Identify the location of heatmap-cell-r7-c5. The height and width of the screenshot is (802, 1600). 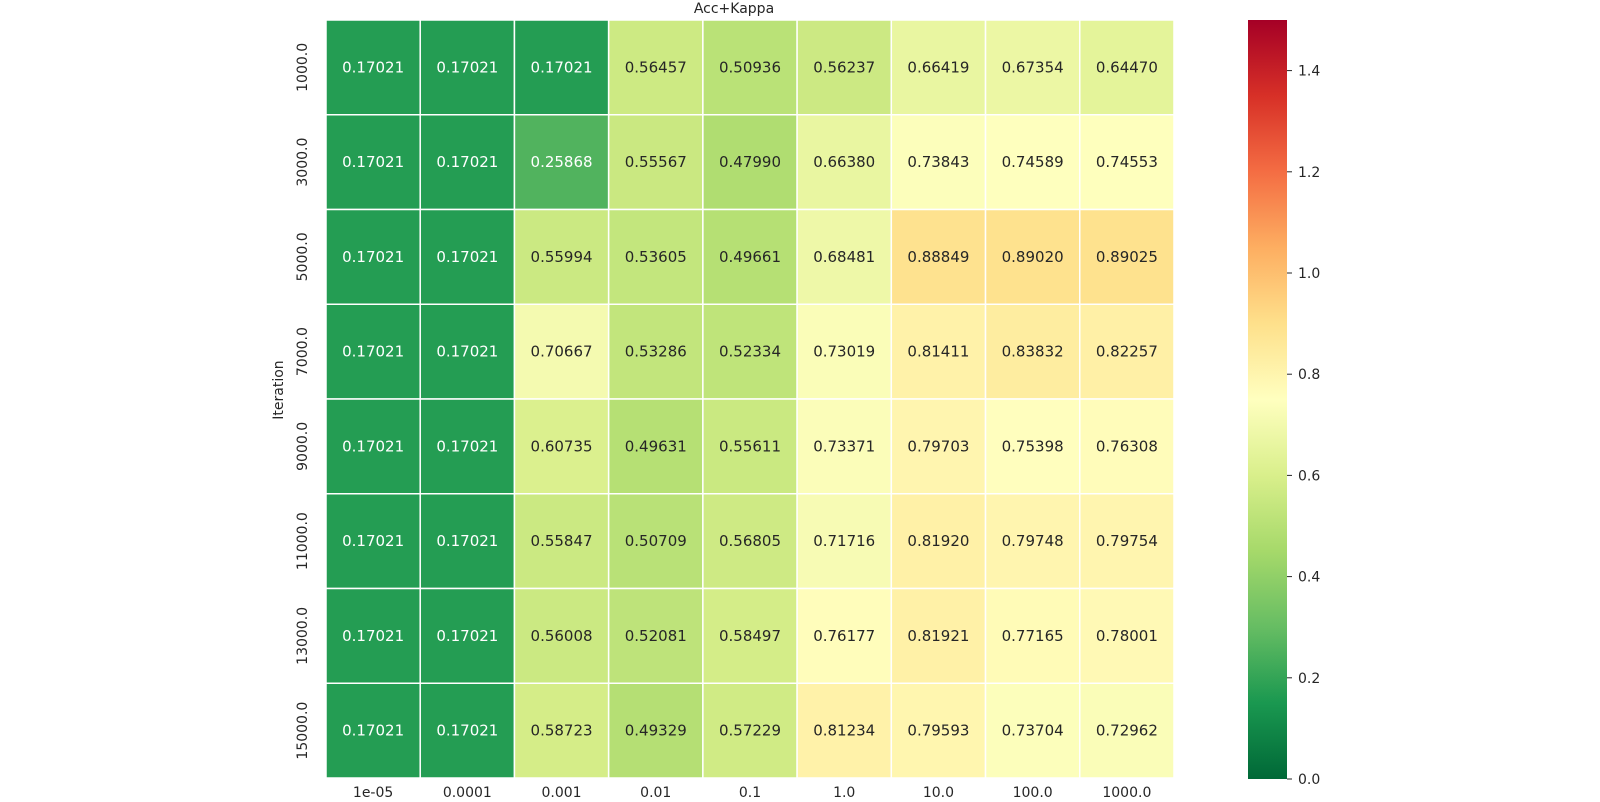
(844, 730).